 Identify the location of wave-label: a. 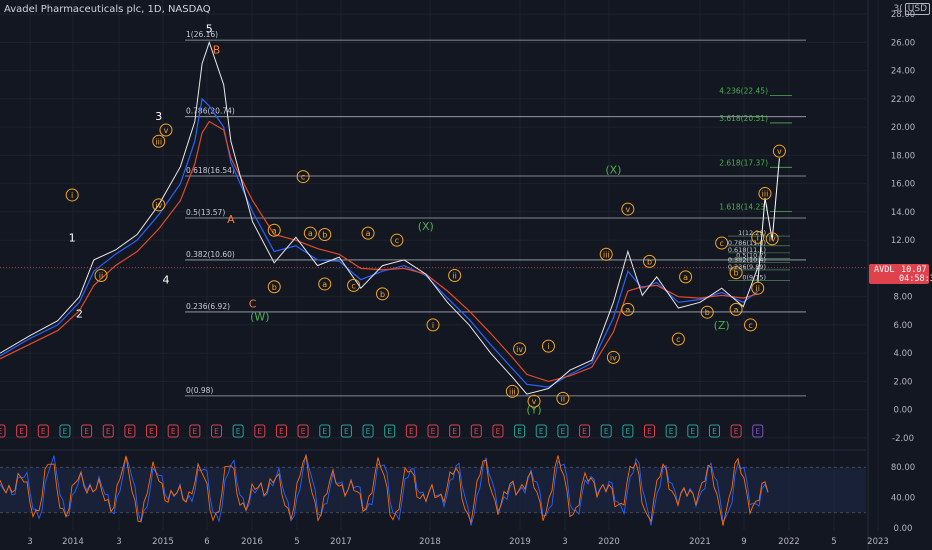
(324, 284).